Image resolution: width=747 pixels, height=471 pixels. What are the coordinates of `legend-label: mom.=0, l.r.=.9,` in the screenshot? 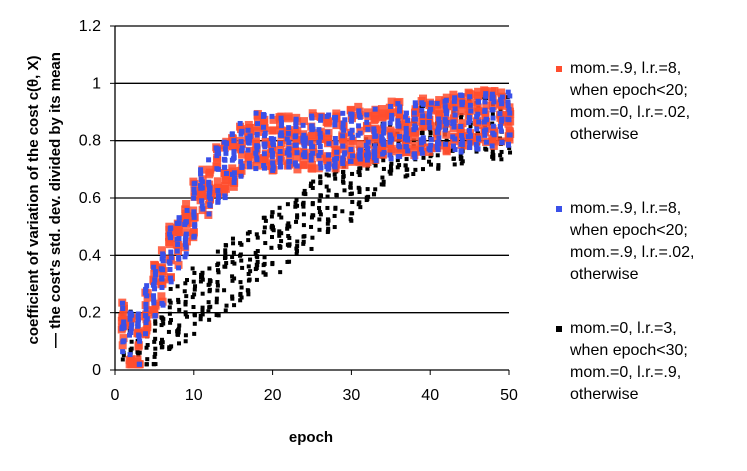 It's located at (626, 372).